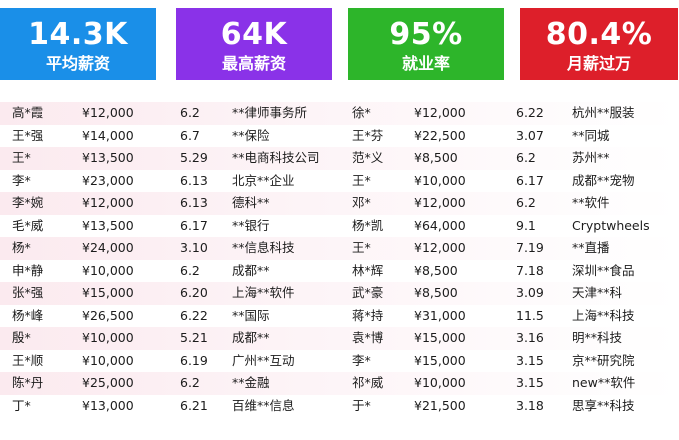  I want to click on right-name-cell: 王*芬, so click(368, 135).